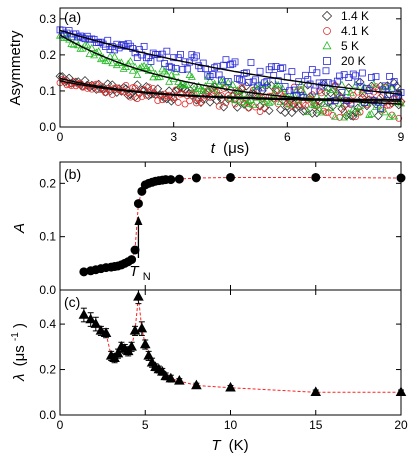 The height and width of the screenshot is (462, 415). Describe the element at coordinates (47, 55) in the screenshot. I see `panel-a-ytick-label: 0.2` at that location.